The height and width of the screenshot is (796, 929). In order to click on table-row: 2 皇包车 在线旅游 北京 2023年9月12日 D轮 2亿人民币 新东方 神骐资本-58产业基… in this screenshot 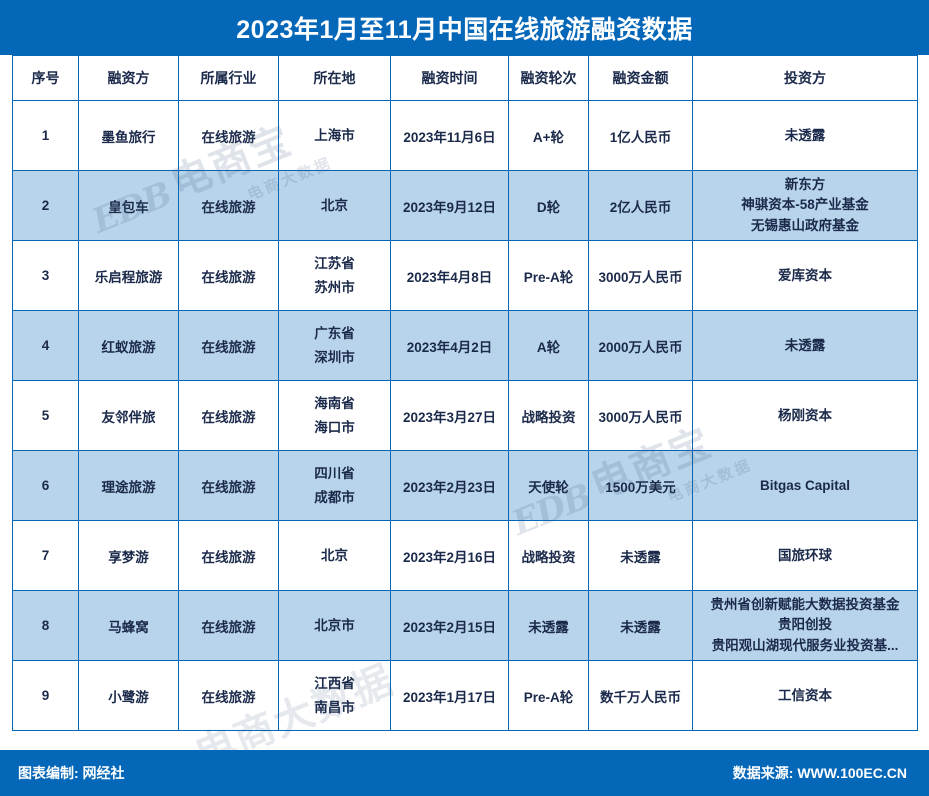, I will do `click(465, 205)`.